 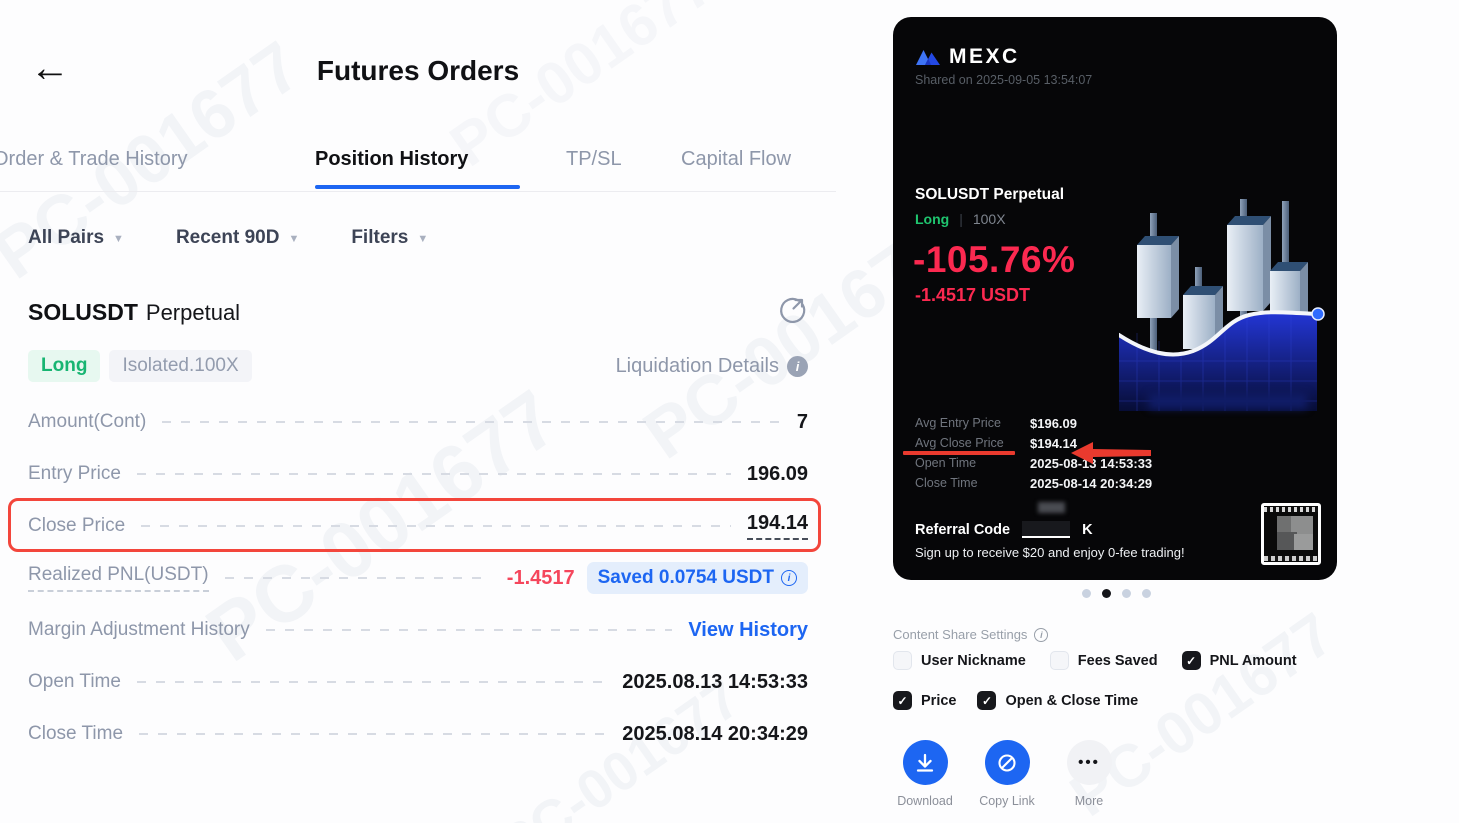 What do you see at coordinates (1053, 423) in the screenshot?
I see `avg-entry-price-value: $196.09` at bounding box center [1053, 423].